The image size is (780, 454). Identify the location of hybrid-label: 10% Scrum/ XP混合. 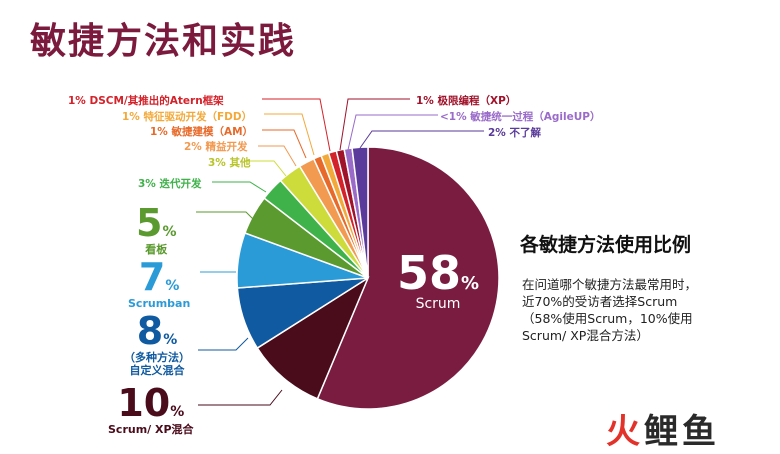
(151, 409).